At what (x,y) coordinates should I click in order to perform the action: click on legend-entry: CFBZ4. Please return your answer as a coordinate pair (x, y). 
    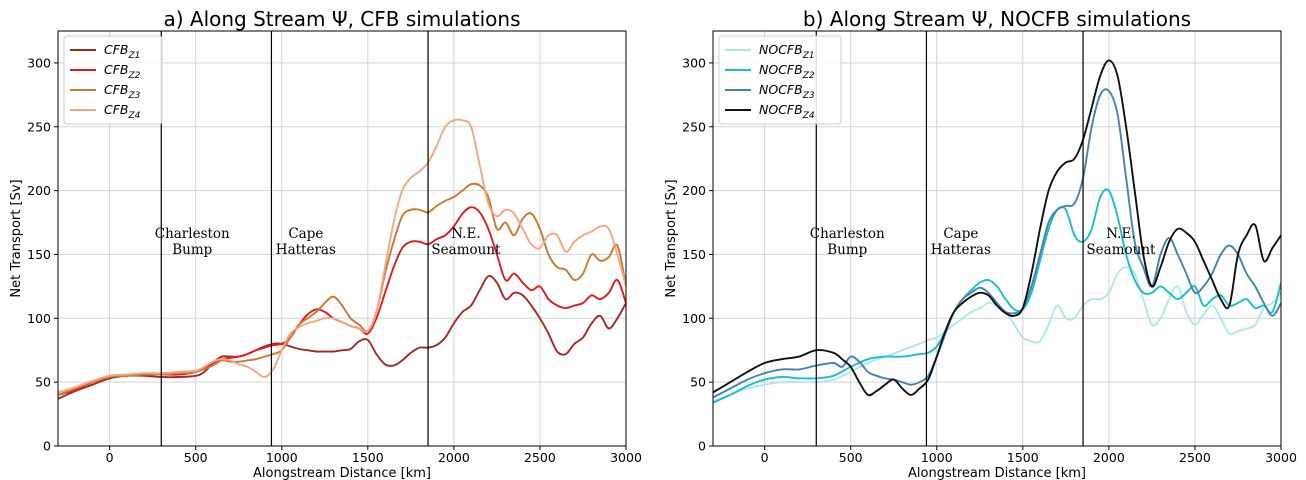
    Looking at the image, I should click on (122, 111).